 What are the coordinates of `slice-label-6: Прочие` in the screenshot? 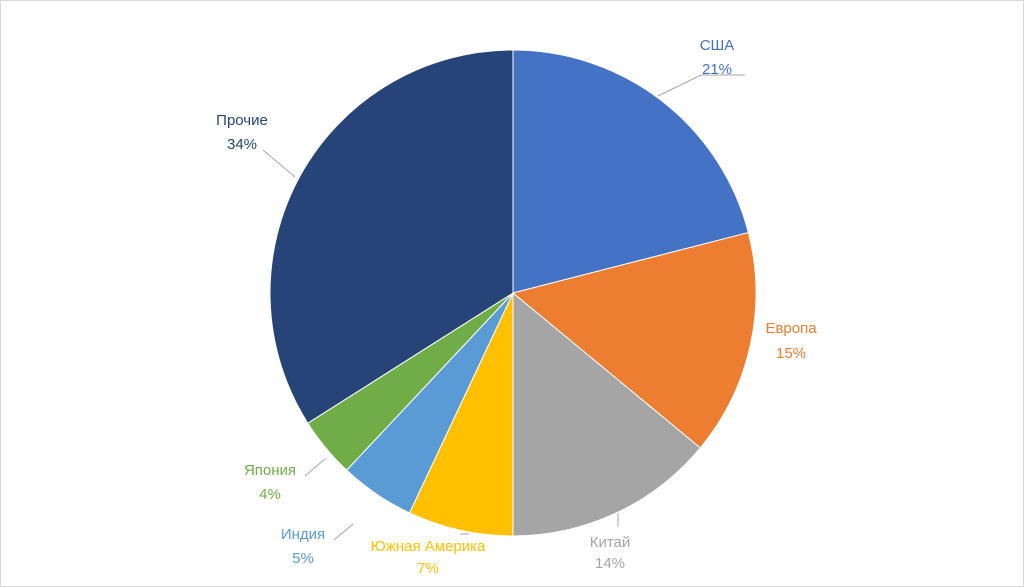 It's located at (242, 120).